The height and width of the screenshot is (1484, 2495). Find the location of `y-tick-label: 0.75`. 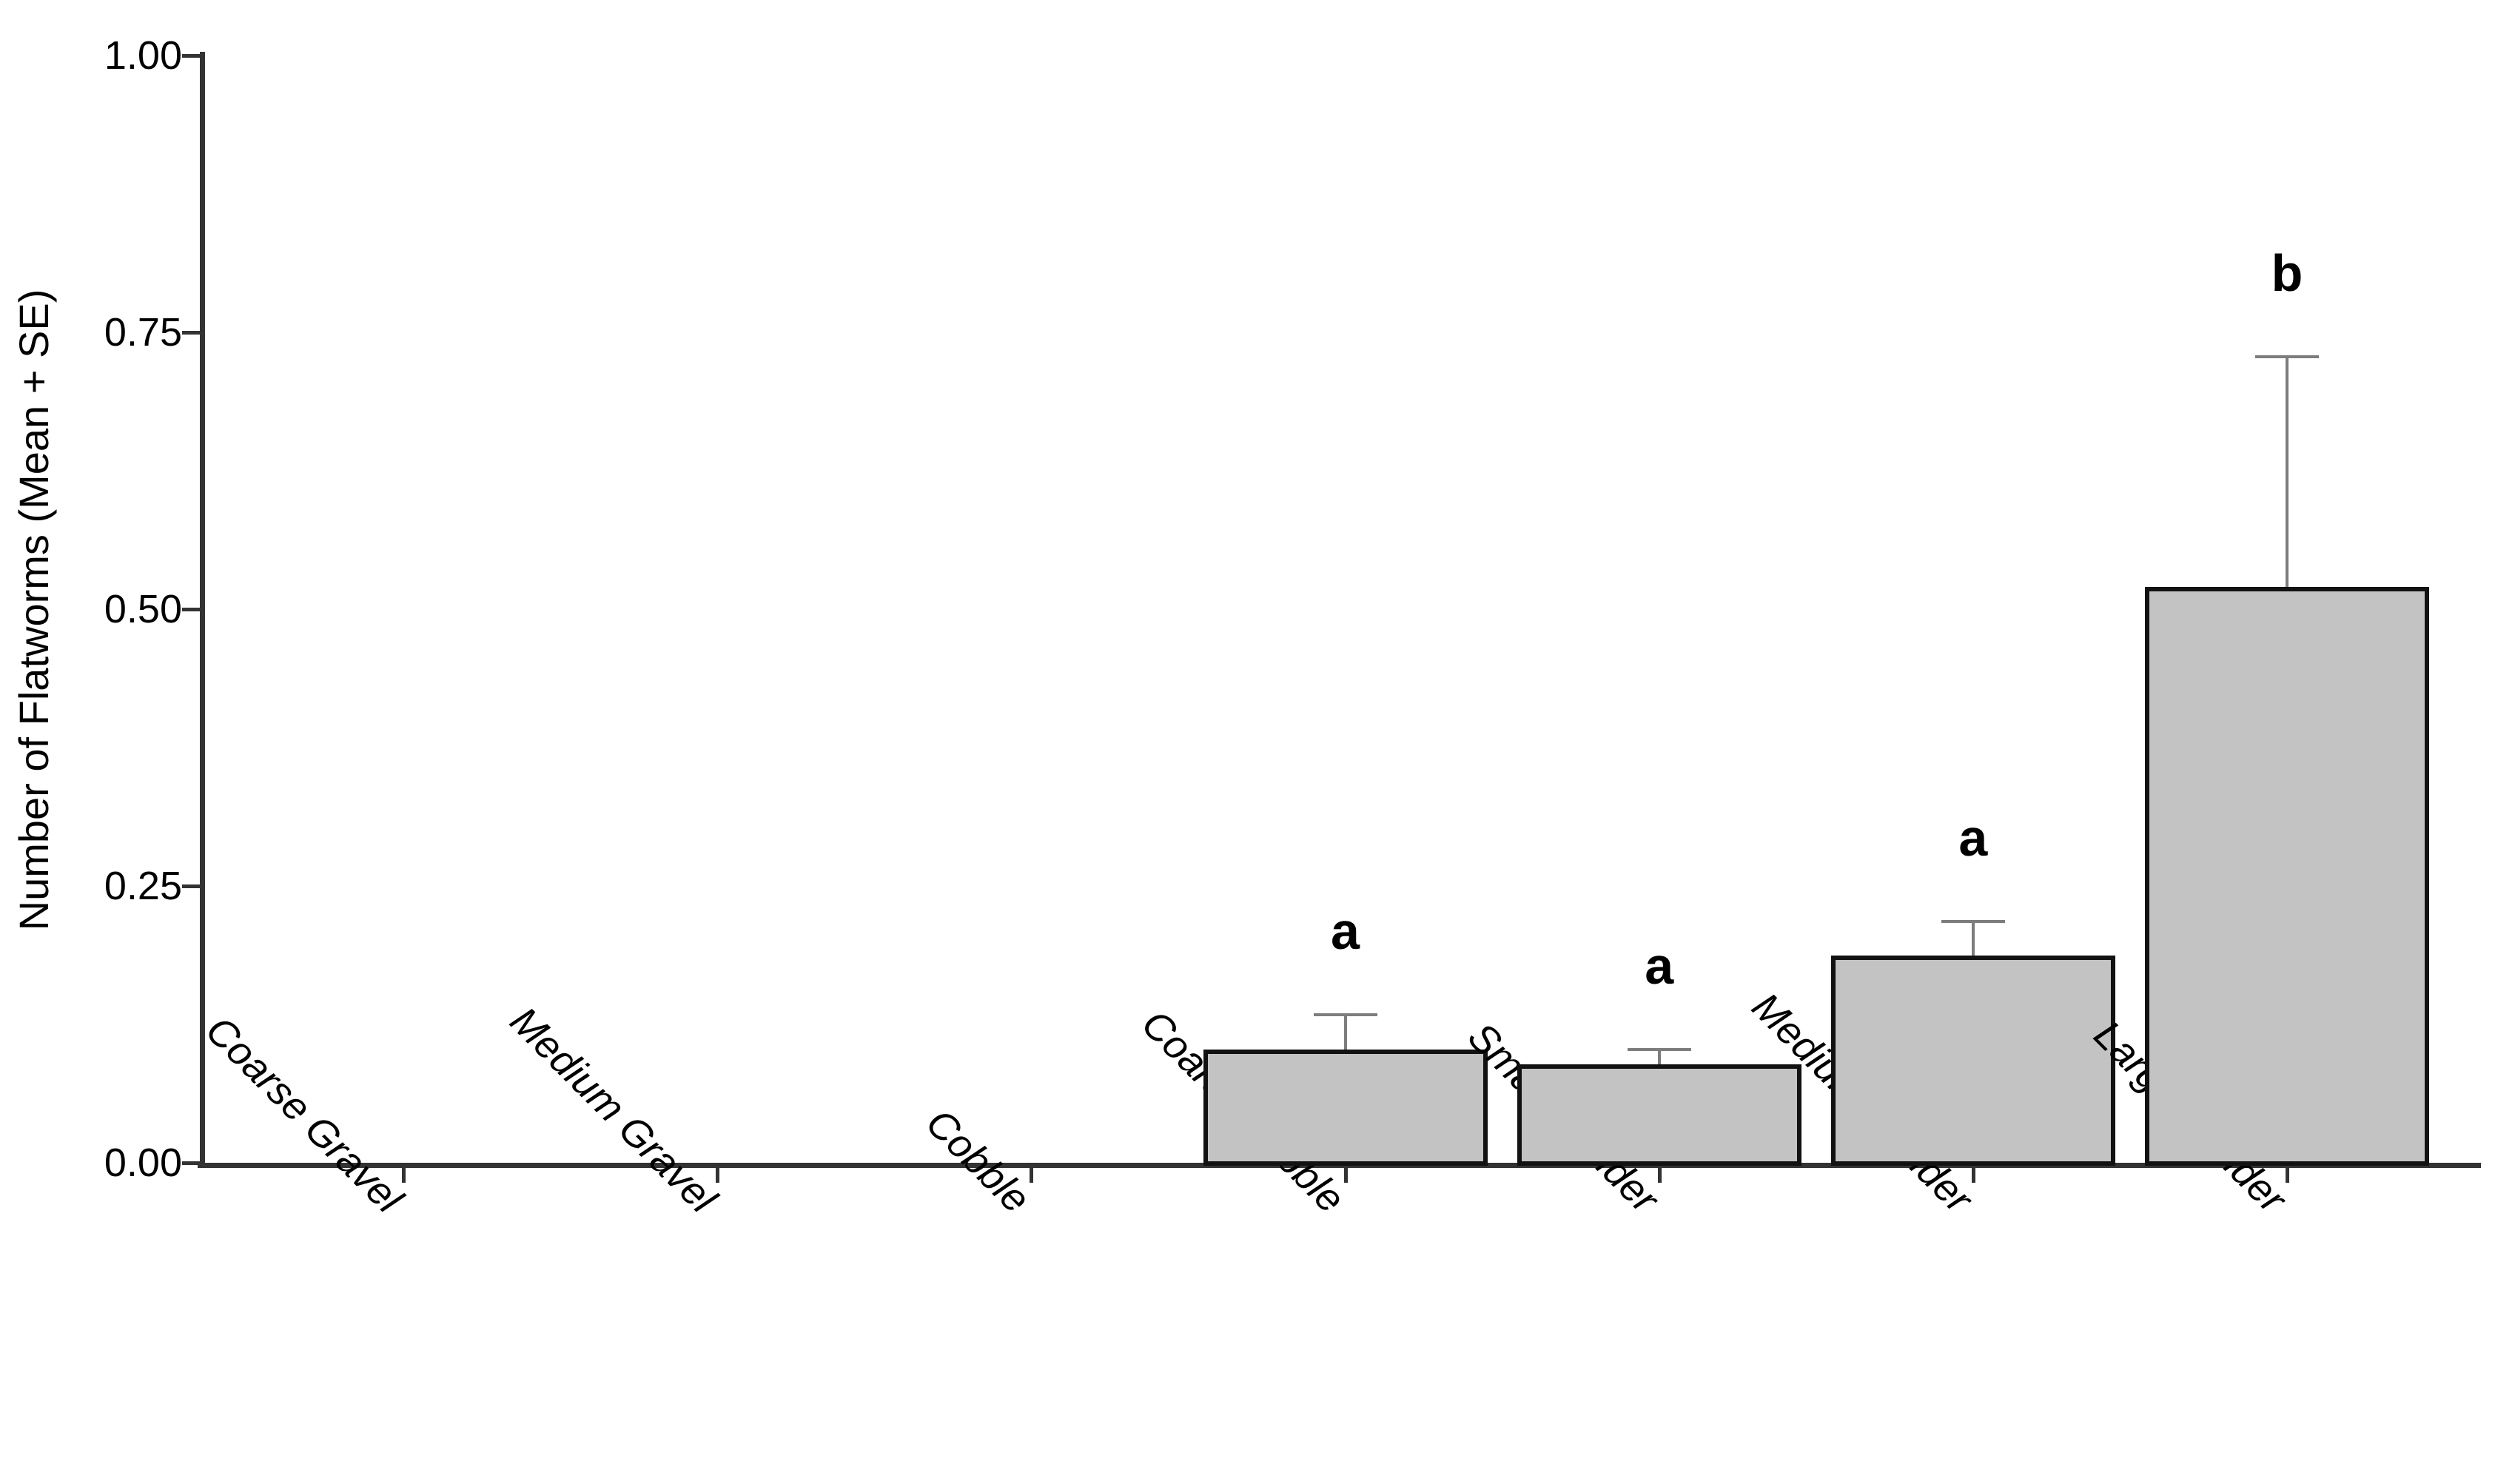

y-tick-label: 0.75 is located at coordinates (143, 332).